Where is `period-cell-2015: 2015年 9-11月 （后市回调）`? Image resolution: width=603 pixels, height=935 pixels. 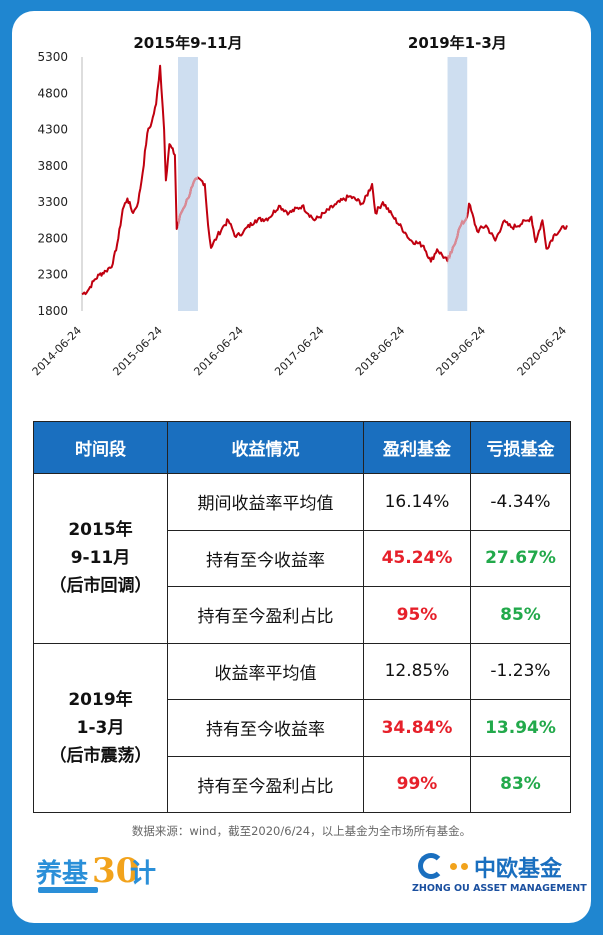 period-cell-2015: 2015年 9-11月 （后市回调） is located at coordinates (100, 558).